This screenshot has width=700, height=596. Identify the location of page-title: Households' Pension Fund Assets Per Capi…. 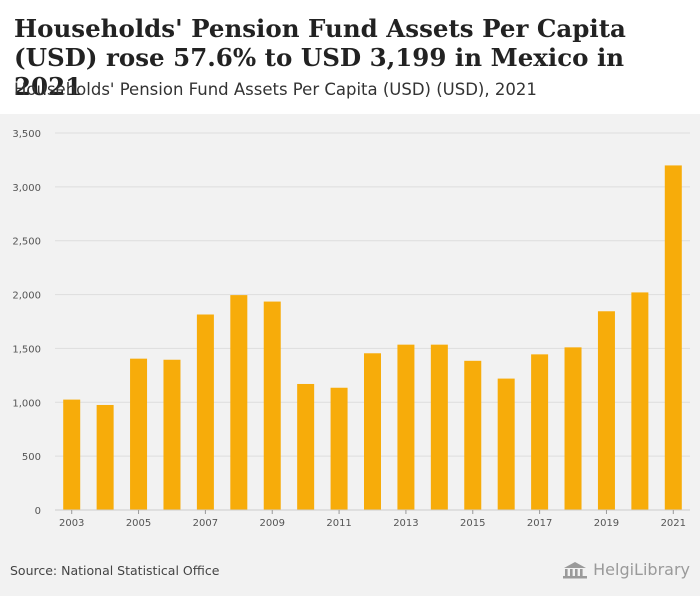
(320, 57).